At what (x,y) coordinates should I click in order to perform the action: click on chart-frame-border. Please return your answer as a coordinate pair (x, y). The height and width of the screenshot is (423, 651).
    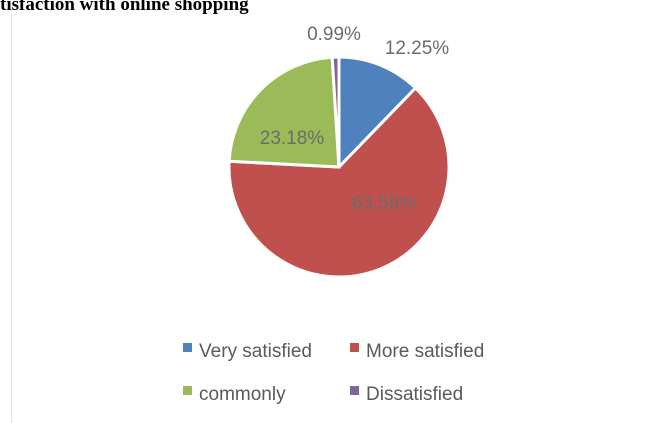
    Looking at the image, I should click on (11, 218).